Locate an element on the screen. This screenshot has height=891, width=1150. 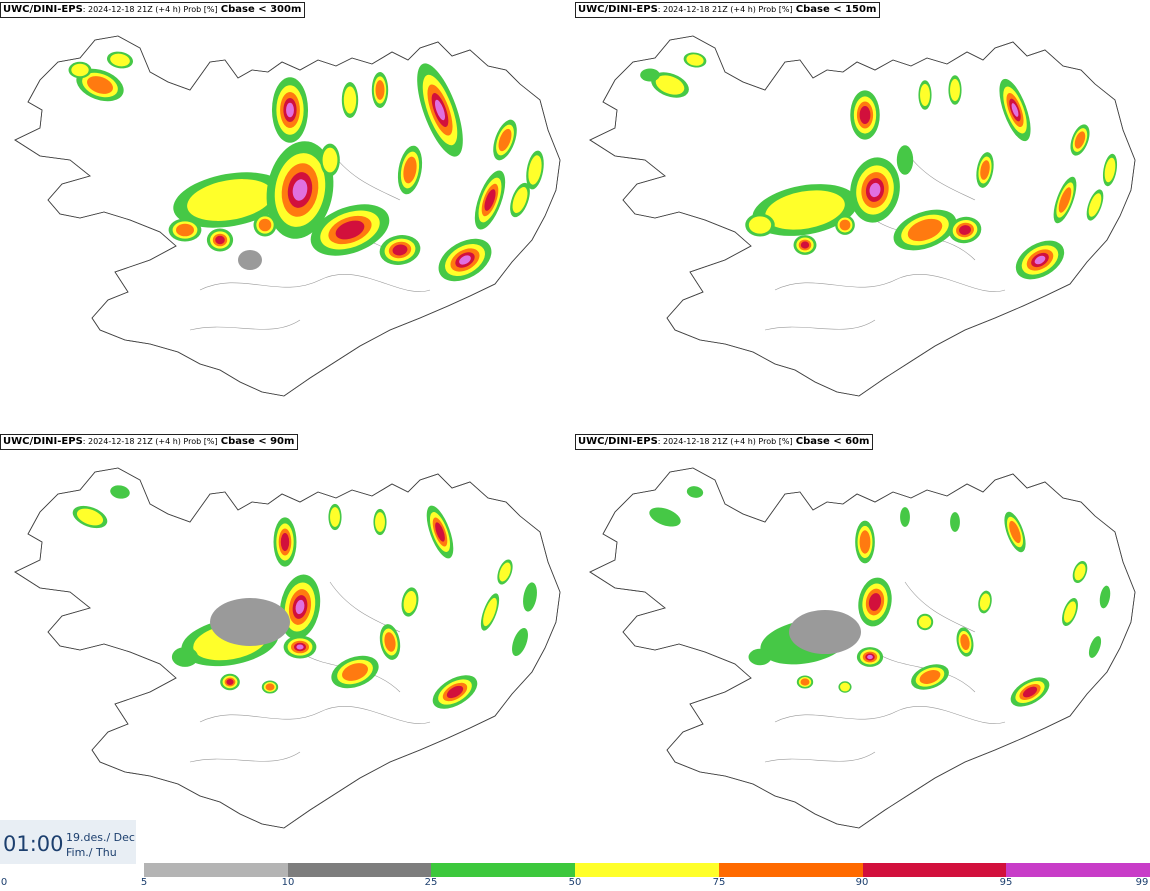
probability-colorbar is located at coordinates (647, 870).